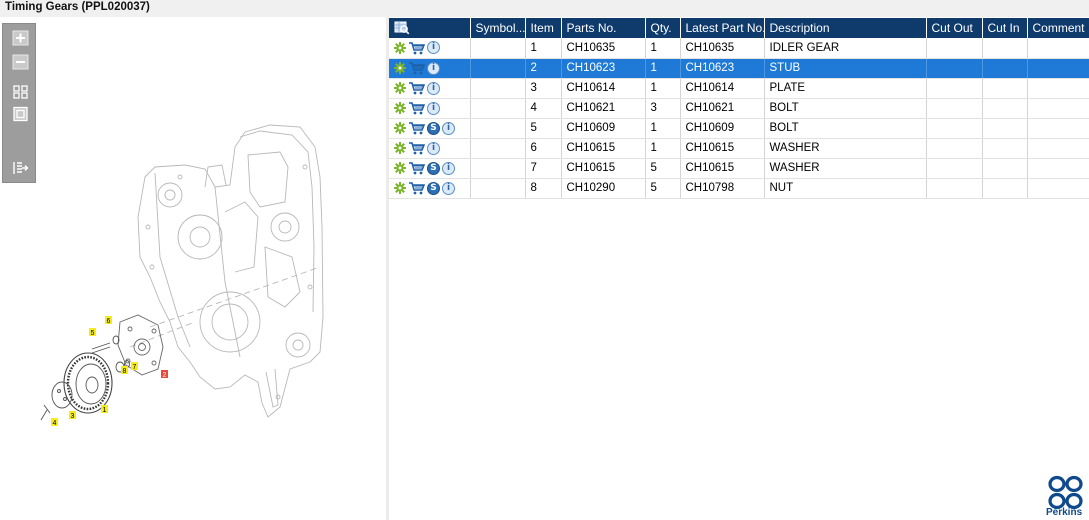 This screenshot has width=1089, height=520. Describe the element at coordinates (603, 128) in the screenshot. I see `parts-no-cell: CH10609` at that location.